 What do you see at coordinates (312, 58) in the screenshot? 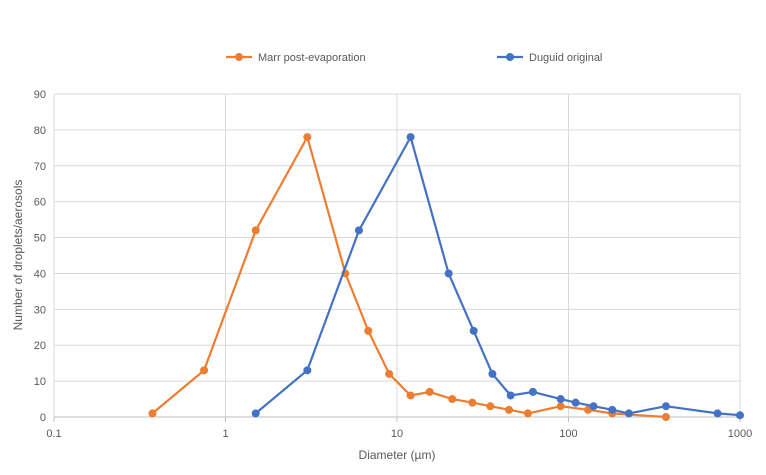
I see `legend-label: Marr post-evaporation` at bounding box center [312, 58].